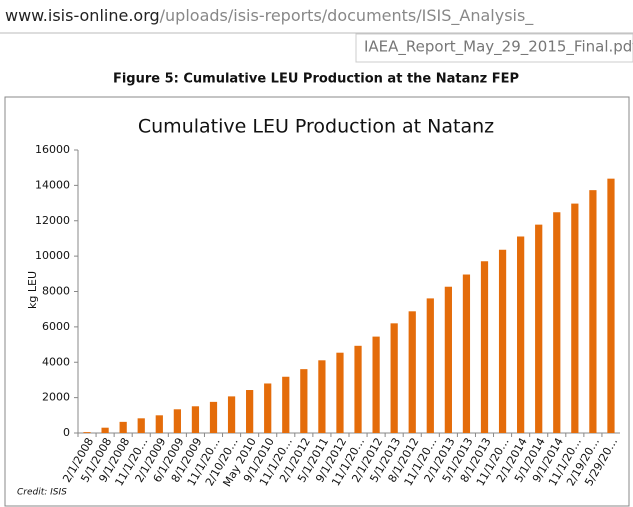  I want to click on chart-title: Cumulative LEU Production at Natanz, so click(316, 127).